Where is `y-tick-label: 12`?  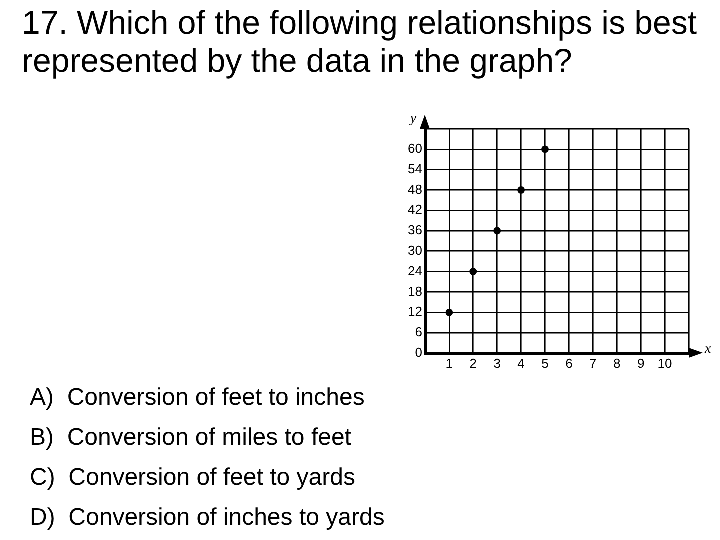 y-tick-label: 12 is located at coordinates (415, 312).